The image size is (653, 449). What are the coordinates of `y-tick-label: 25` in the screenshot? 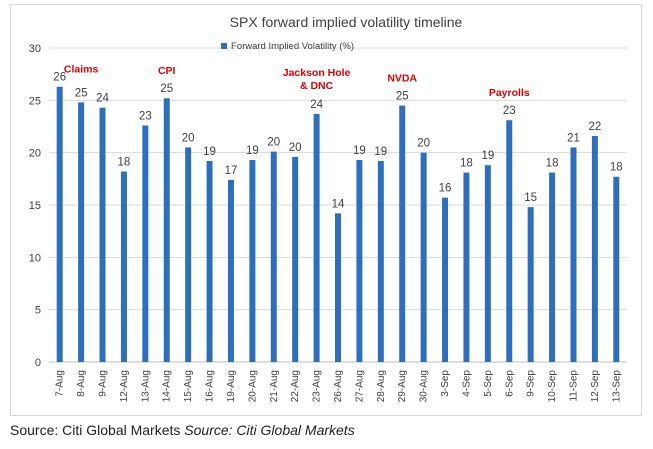 It's located at (35, 101).